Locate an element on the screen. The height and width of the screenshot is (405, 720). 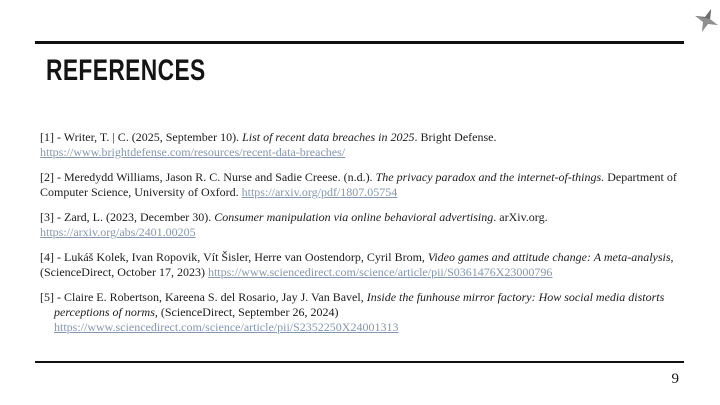
reference-text: . Bright Defense. is located at coordinates (455, 137).